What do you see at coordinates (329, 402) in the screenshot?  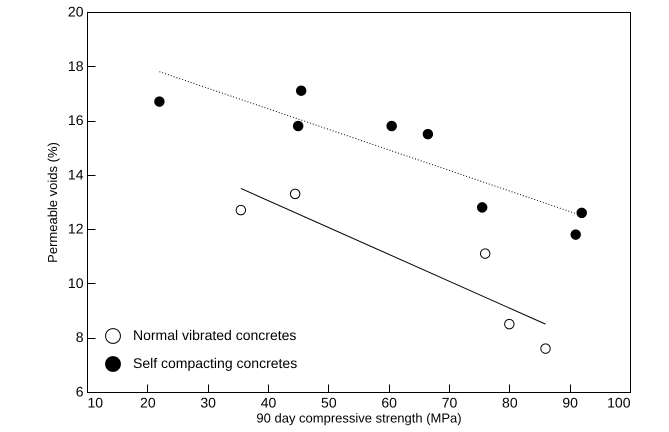 I see `x-tick-label: 50` at bounding box center [329, 402].